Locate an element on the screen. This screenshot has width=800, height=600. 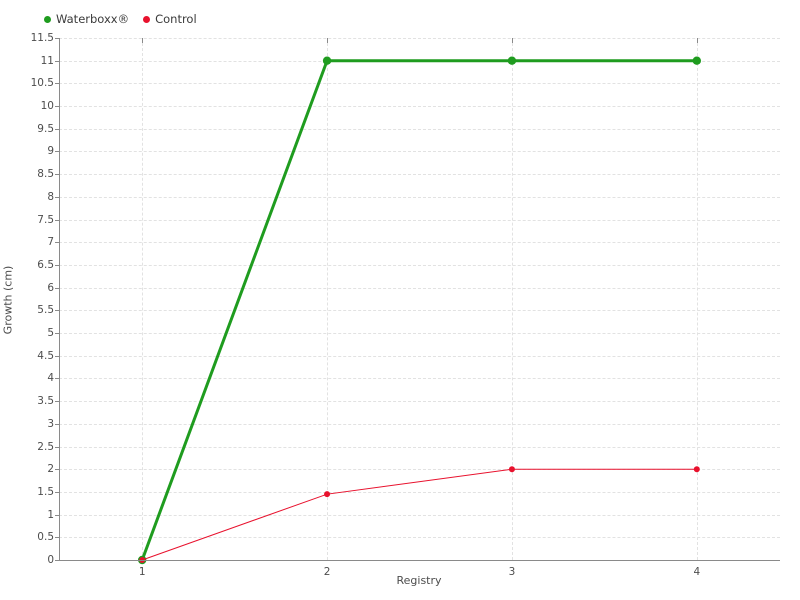
y-tick-label: 3.5 is located at coordinates (45, 401).